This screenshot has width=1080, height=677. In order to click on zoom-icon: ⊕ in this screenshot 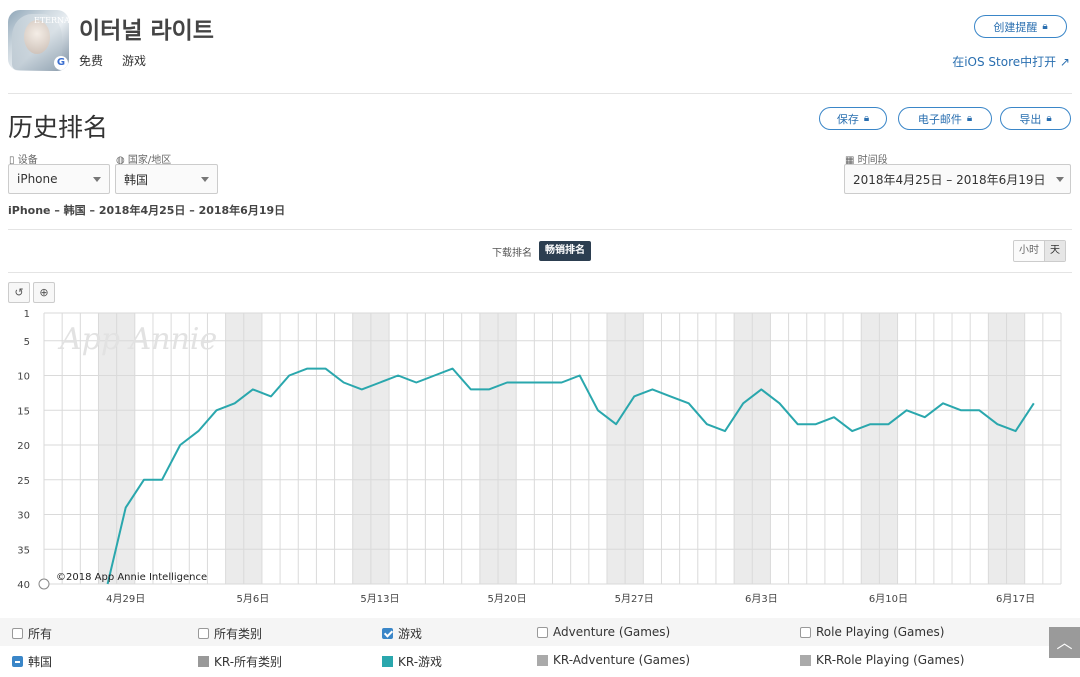, I will do `click(44, 292)`.